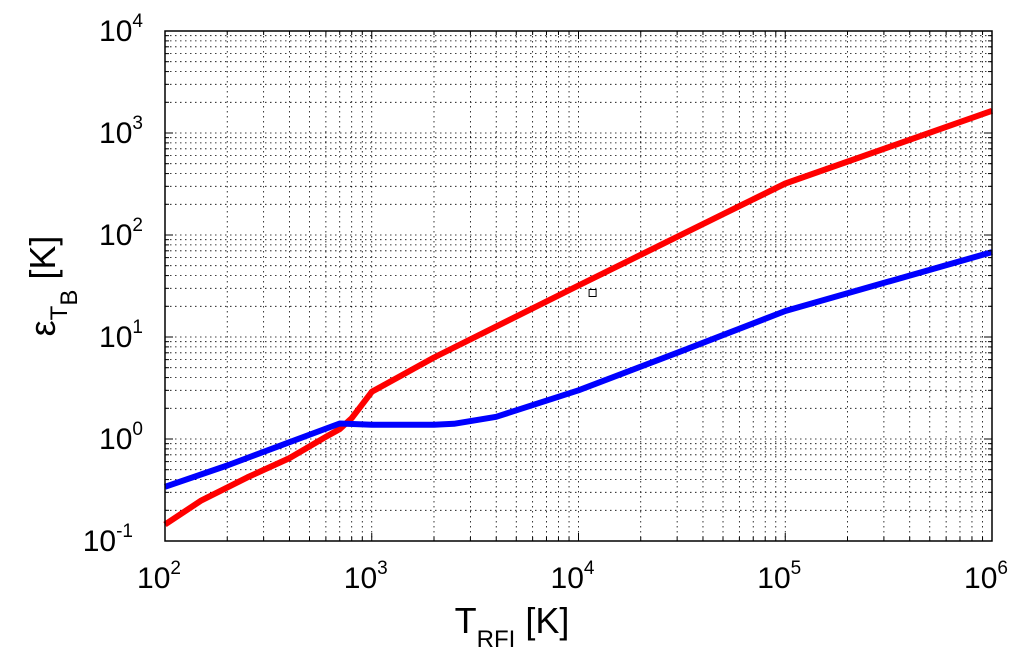  I want to click on y-tick-label: 10², so click(121, 233).